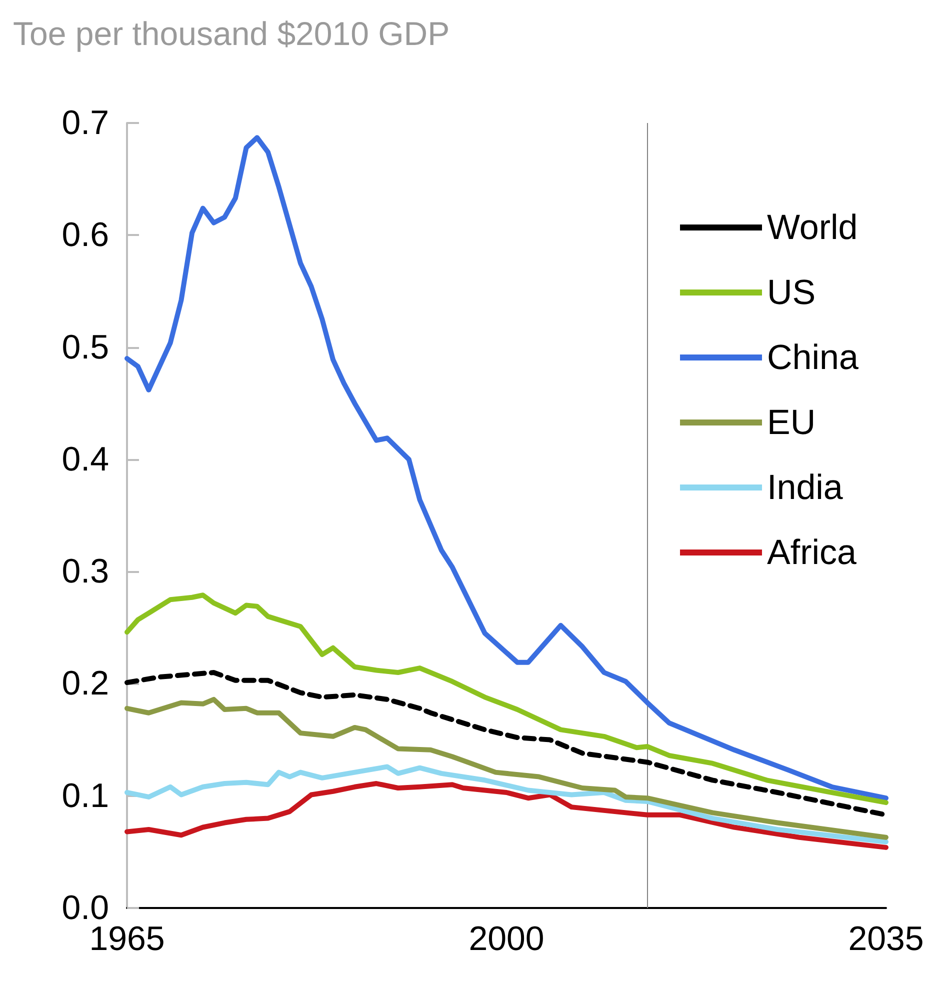  I want to click on y-tick-label: 0.6, so click(85, 235).